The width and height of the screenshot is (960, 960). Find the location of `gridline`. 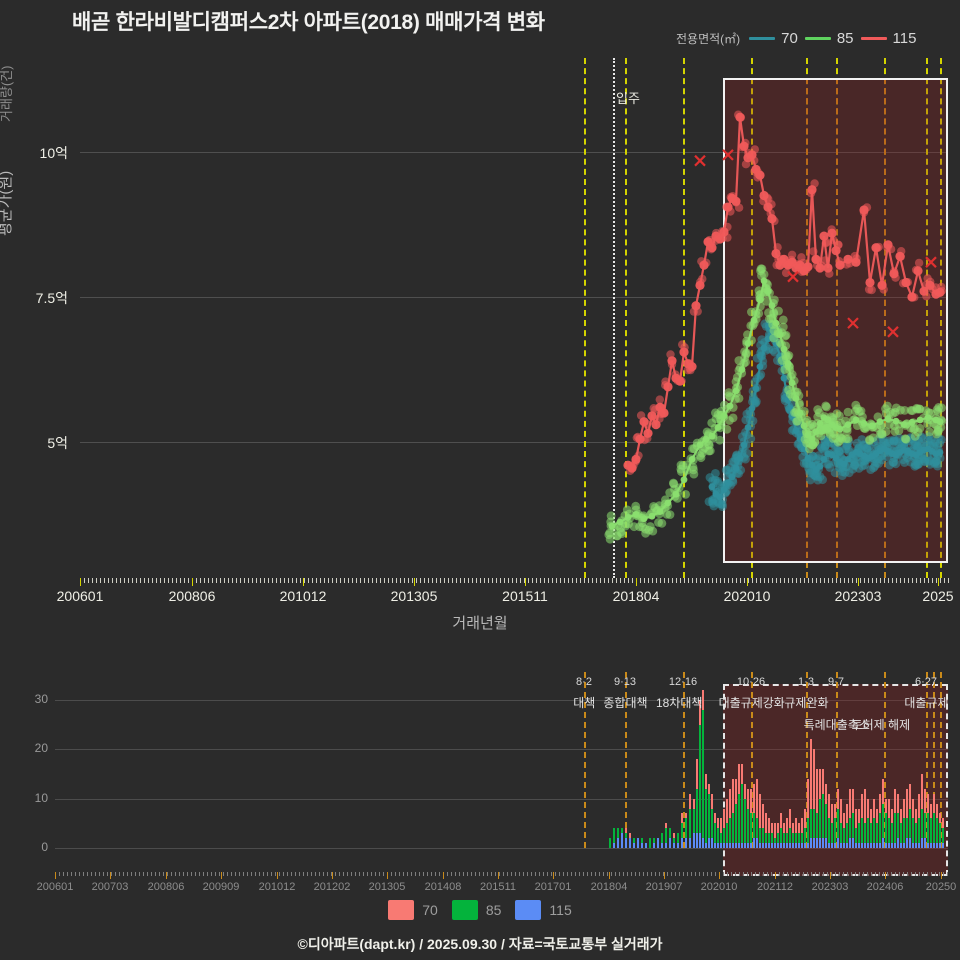

gridline is located at coordinates (514, 152).